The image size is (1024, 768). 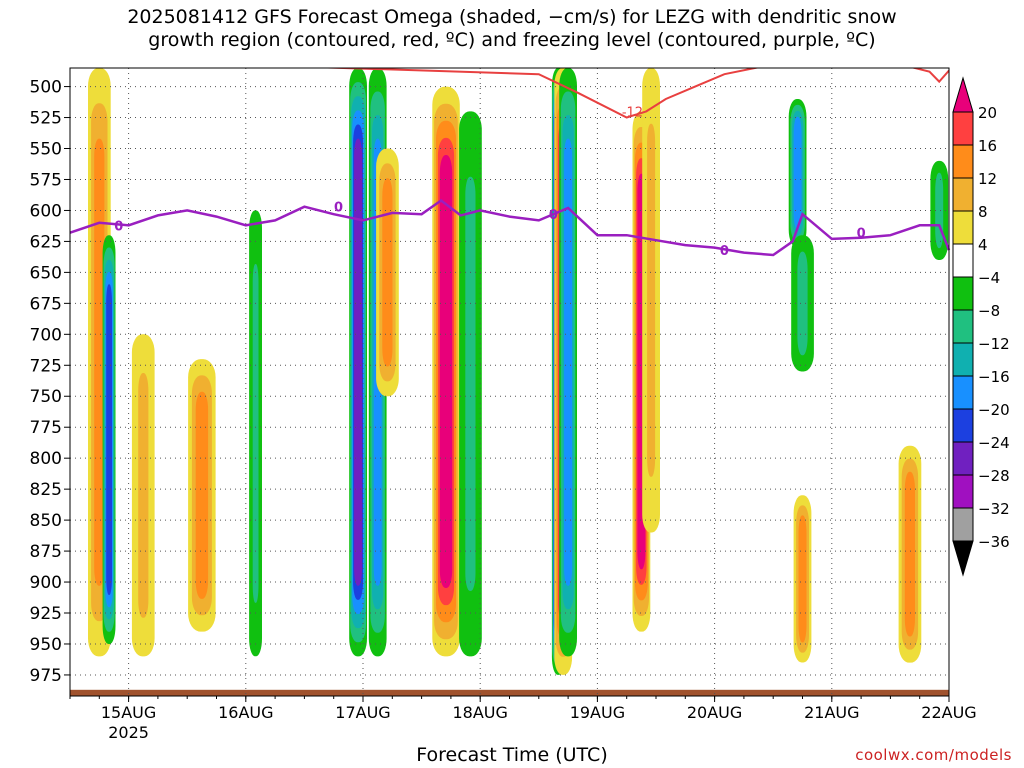 What do you see at coordinates (987, 113) in the screenshot?
I see `colorbar-label: 20` at bounding box center [987, 113].